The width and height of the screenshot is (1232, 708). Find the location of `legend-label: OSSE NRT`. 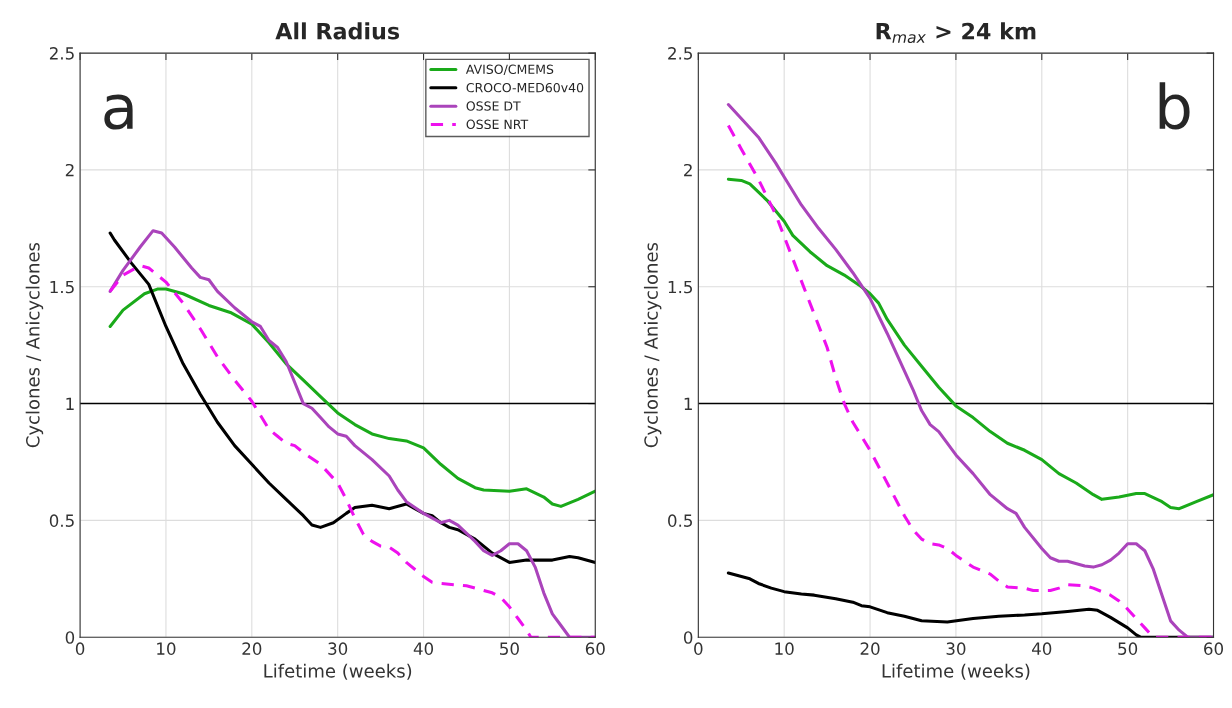

legend-label: OSSE NRT is located at coordinates (497, 124).